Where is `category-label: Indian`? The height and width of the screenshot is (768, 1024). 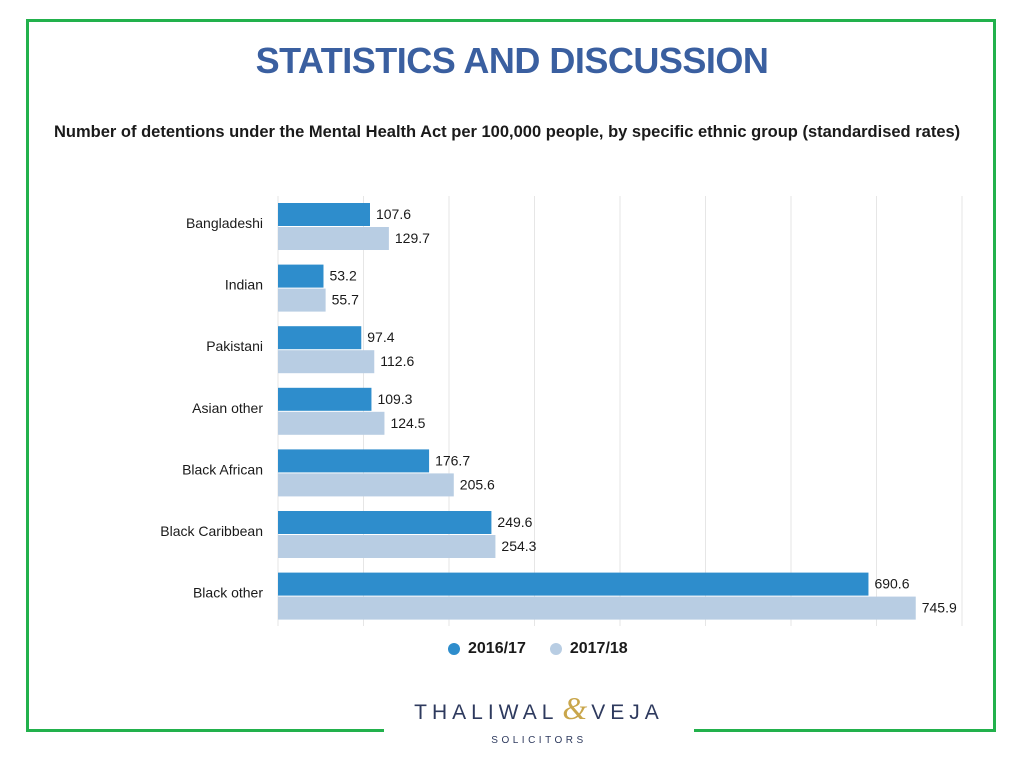 category-label: Indian is located at coordinates (244, 285).